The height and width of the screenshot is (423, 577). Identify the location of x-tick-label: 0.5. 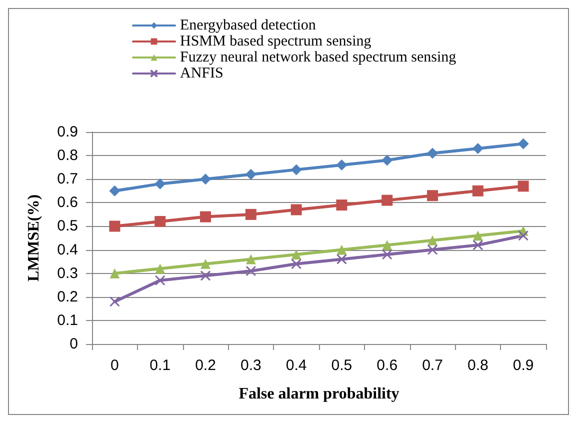
(341, 365).